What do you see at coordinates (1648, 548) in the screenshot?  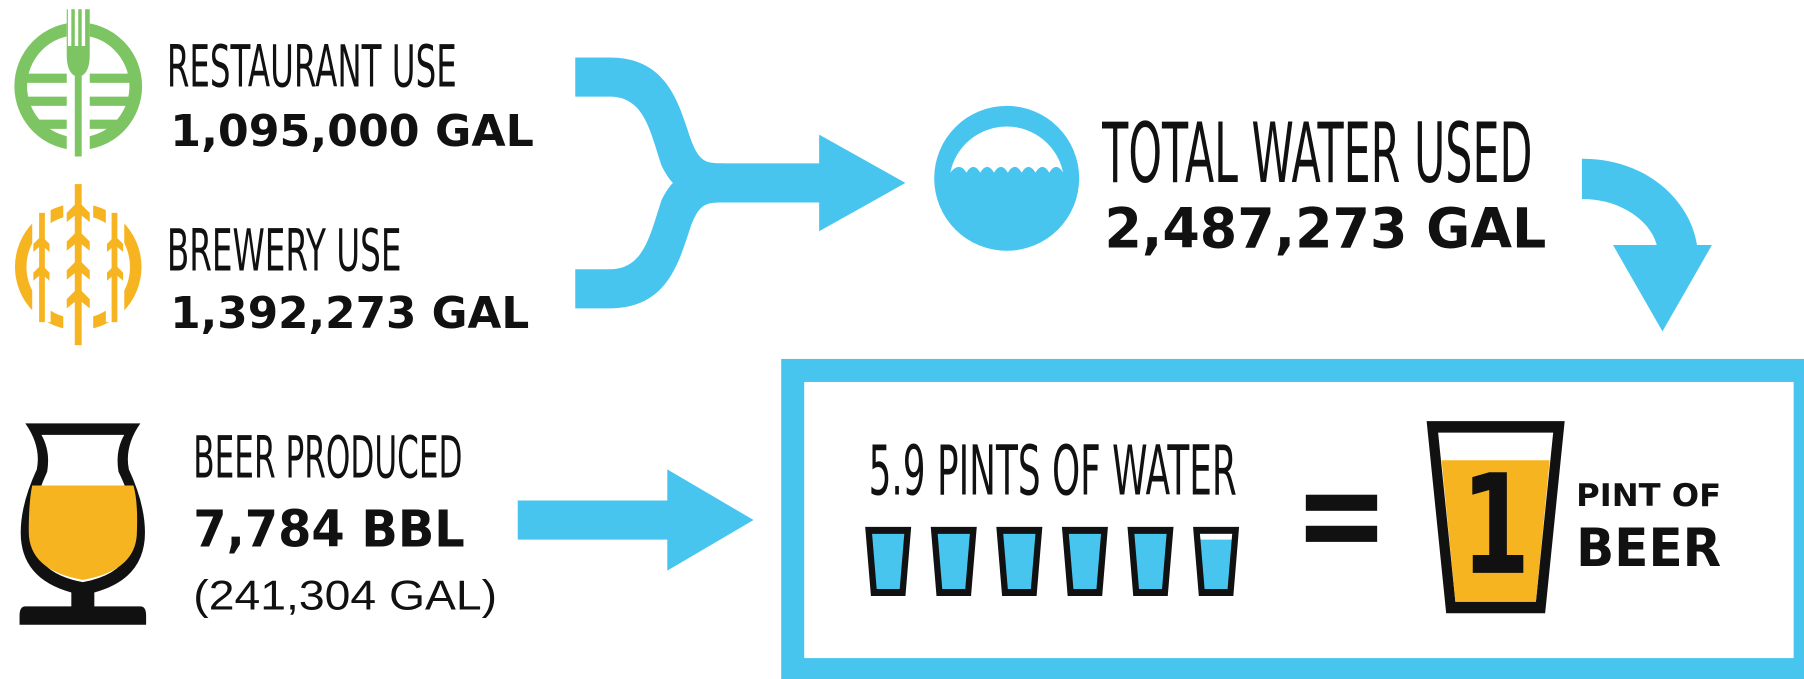 I see `beer-pint-line: BEER` at bounding box center [1648, 548].